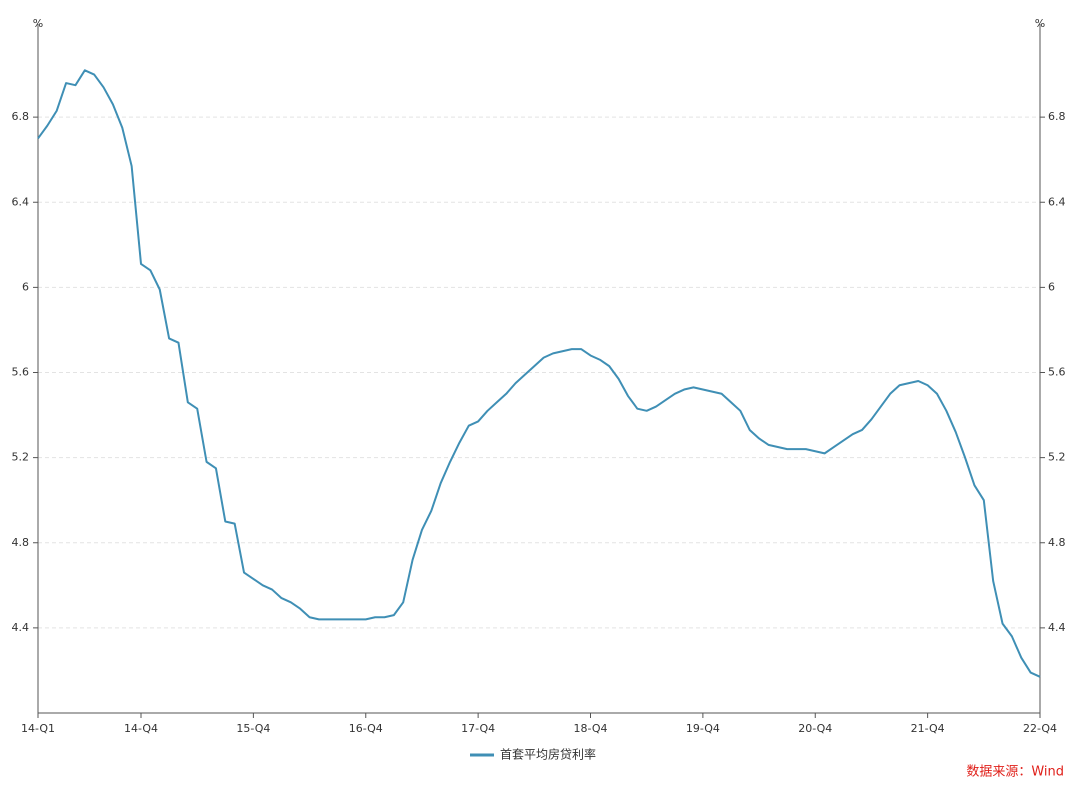 The height and width of the screenshot is (786, 1080). Describe the element at coordinates (21, 116) in the screenshot. I see `y-tick-label: 6.8` at that location.